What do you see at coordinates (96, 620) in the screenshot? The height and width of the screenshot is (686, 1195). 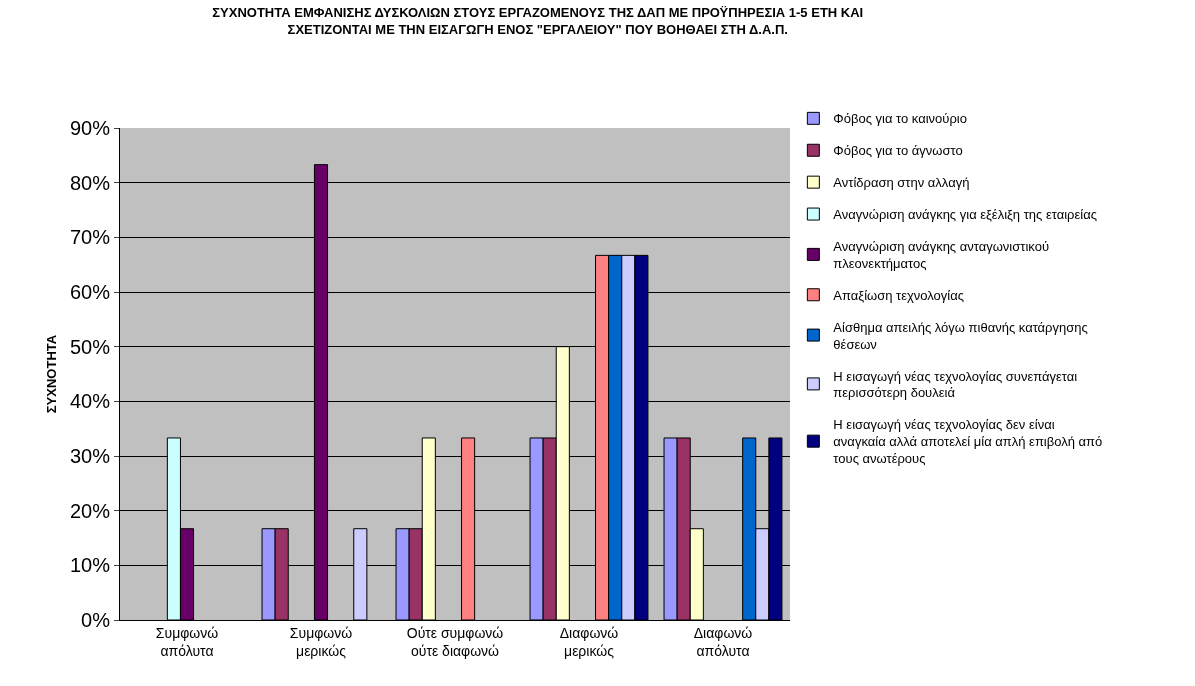 I see `y-tick-label: 0%` at bounding box center [96, 620].